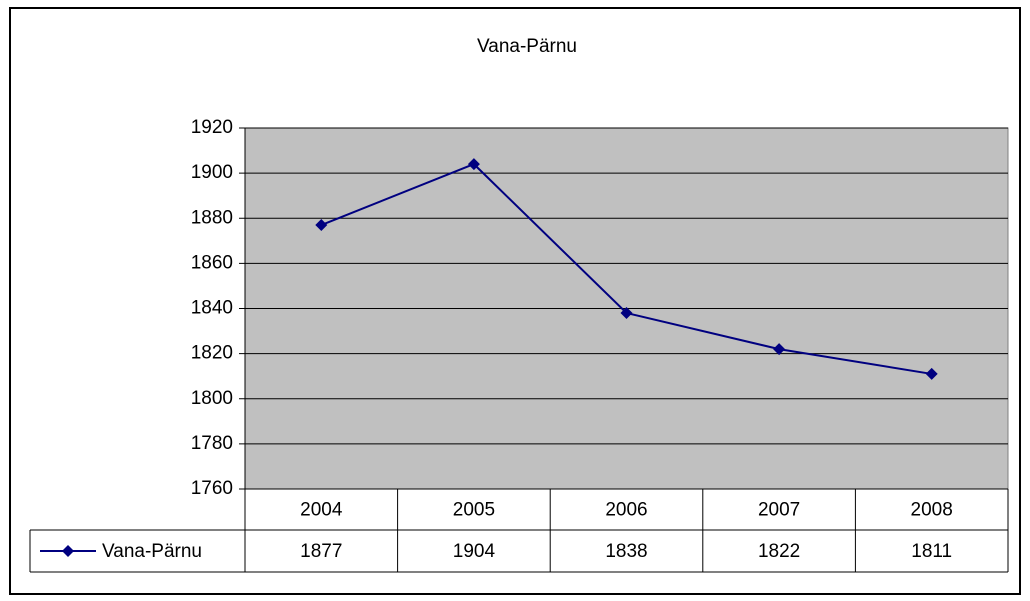 The height and width of the screenshot is (601, 1030). I want to click on legend-marker, so click(68, 551).